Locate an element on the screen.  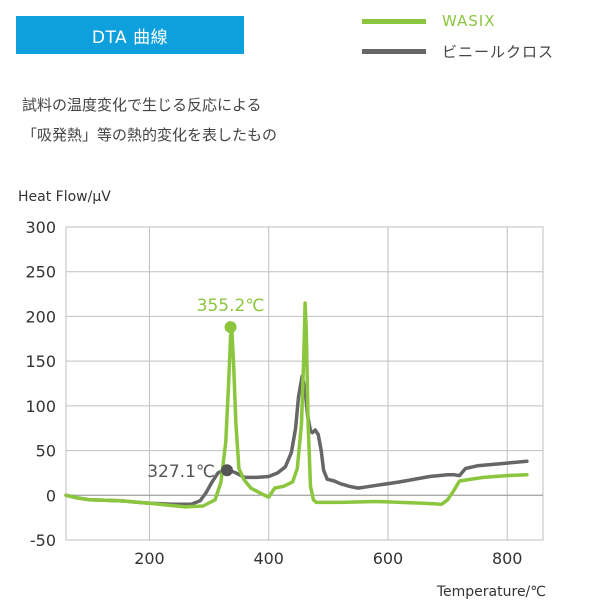
x-axis-title: Temperature/℃ is located at coordinates (491, 592).